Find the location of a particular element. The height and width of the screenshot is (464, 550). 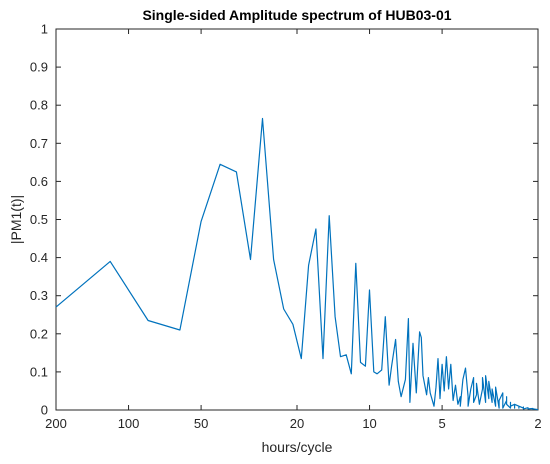

y-axis-label: |PM1(t)| is located at coordinates (16, 219).